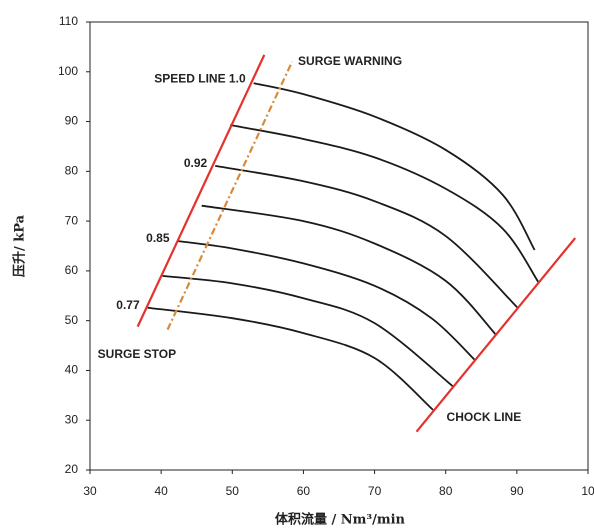 The width and height of the screenshot is (594, 532). Describe the element at coordinates (72, 419) in the screenshot. I see `y-tick-label: 30` at that location.